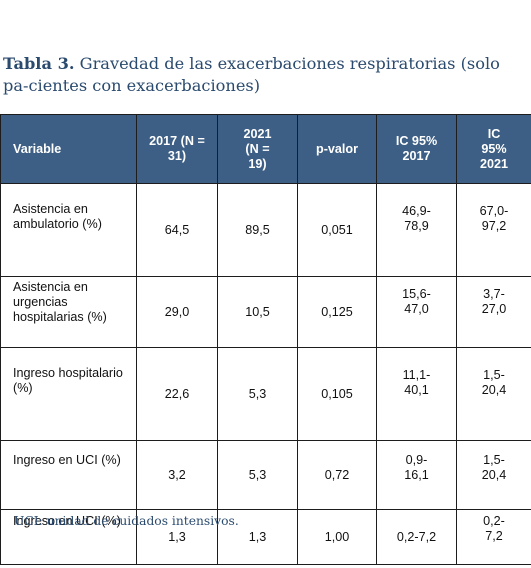 Image resolution: width=531 pixels, height=568 pixels. I want to click on header-ic-2017-label: IC 95% 2017, so click(416, 148).